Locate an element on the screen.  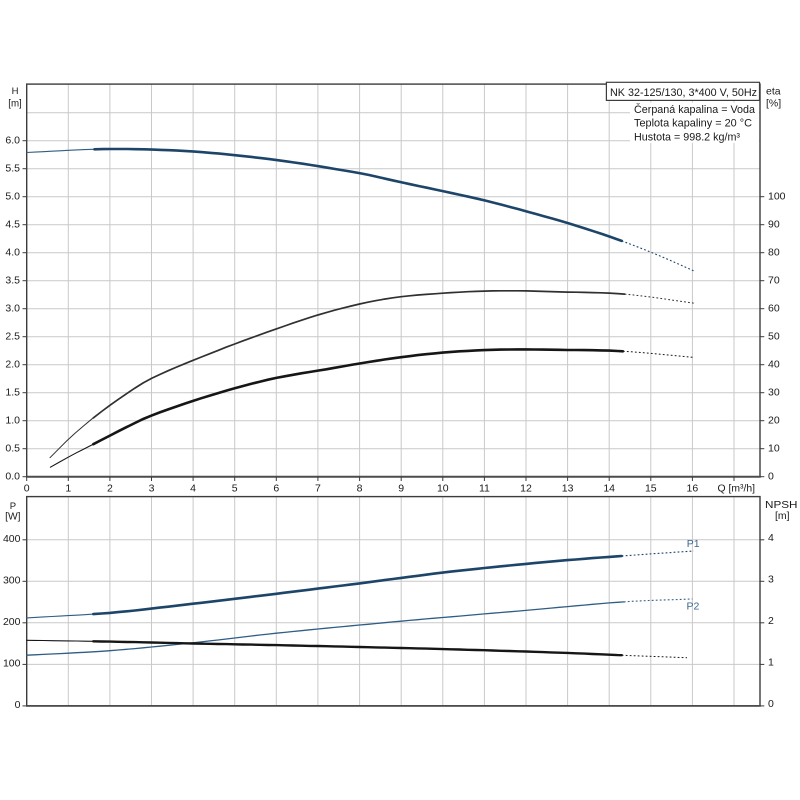
svg-text: 40 is located at coordinates (774, 365).